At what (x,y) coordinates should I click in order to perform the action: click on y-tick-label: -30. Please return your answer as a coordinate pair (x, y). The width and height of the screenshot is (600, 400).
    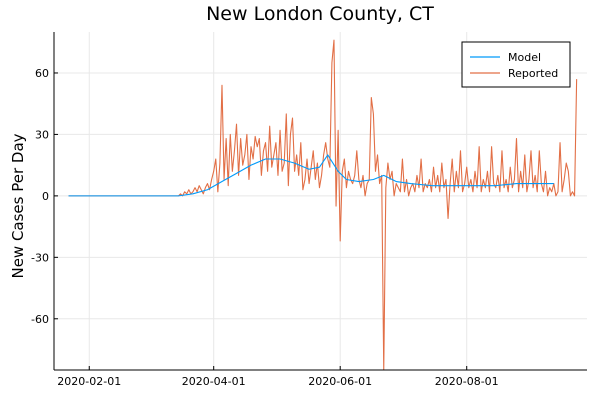
    Looking at the image, I should click on (40, 257).